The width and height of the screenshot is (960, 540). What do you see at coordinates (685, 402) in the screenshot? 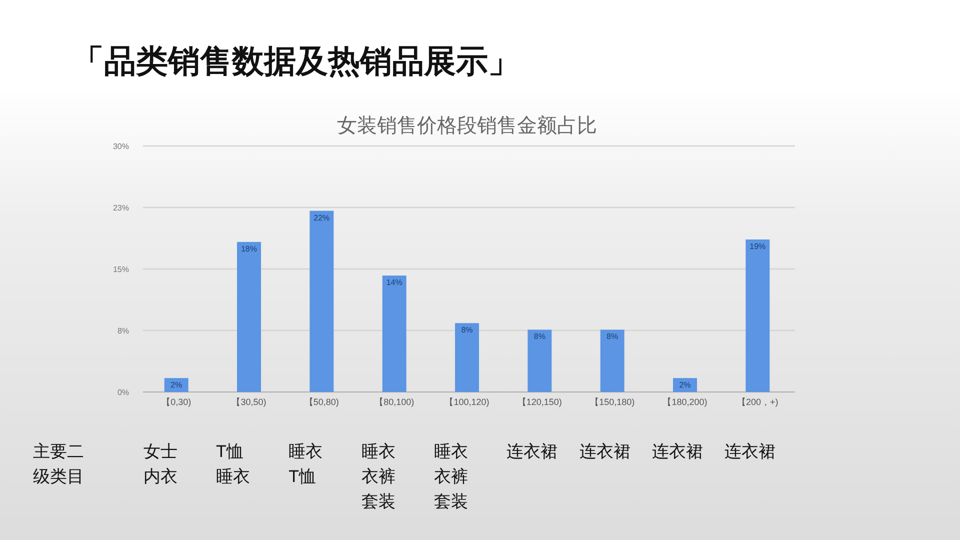
I see `x-tick-label: 【180,200)` at bounding box center [685, 402].